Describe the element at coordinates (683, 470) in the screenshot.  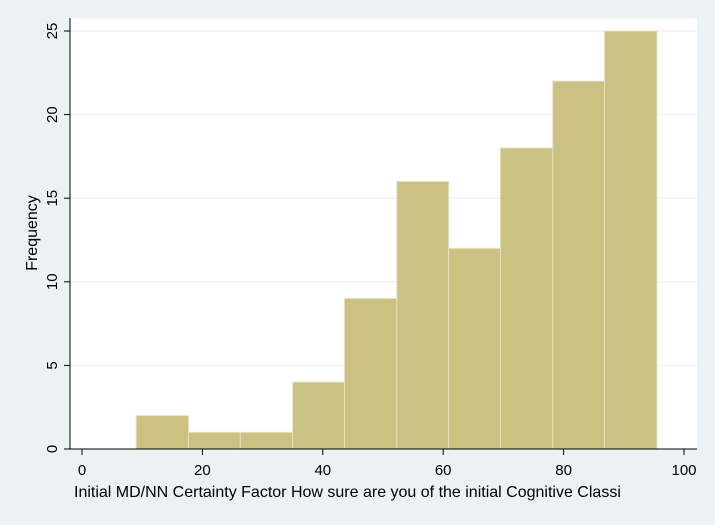
I see `x-tick-label: 100` at that location.